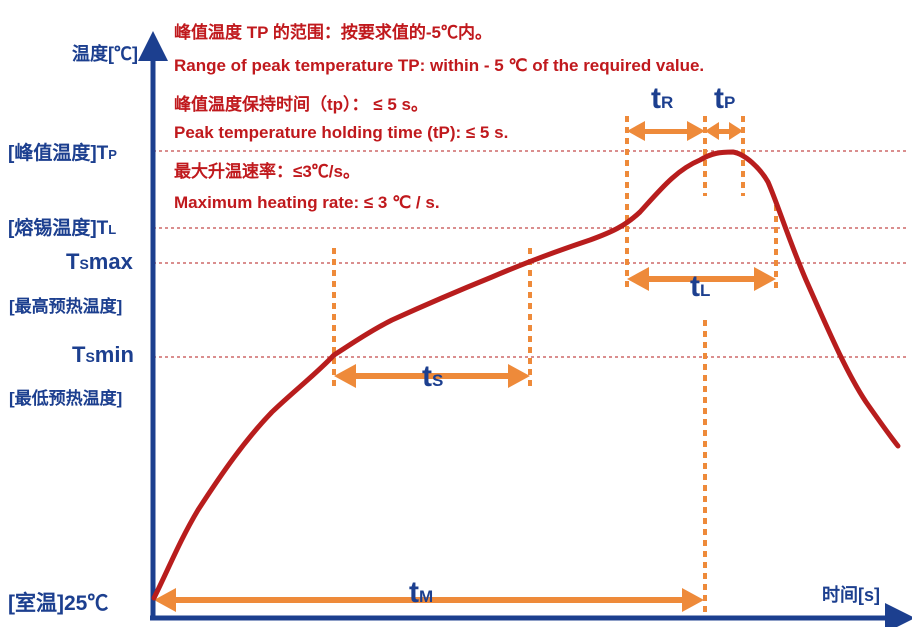 The image size is (912, 627). I want to click on tr-label: tR, so click(662, 99).